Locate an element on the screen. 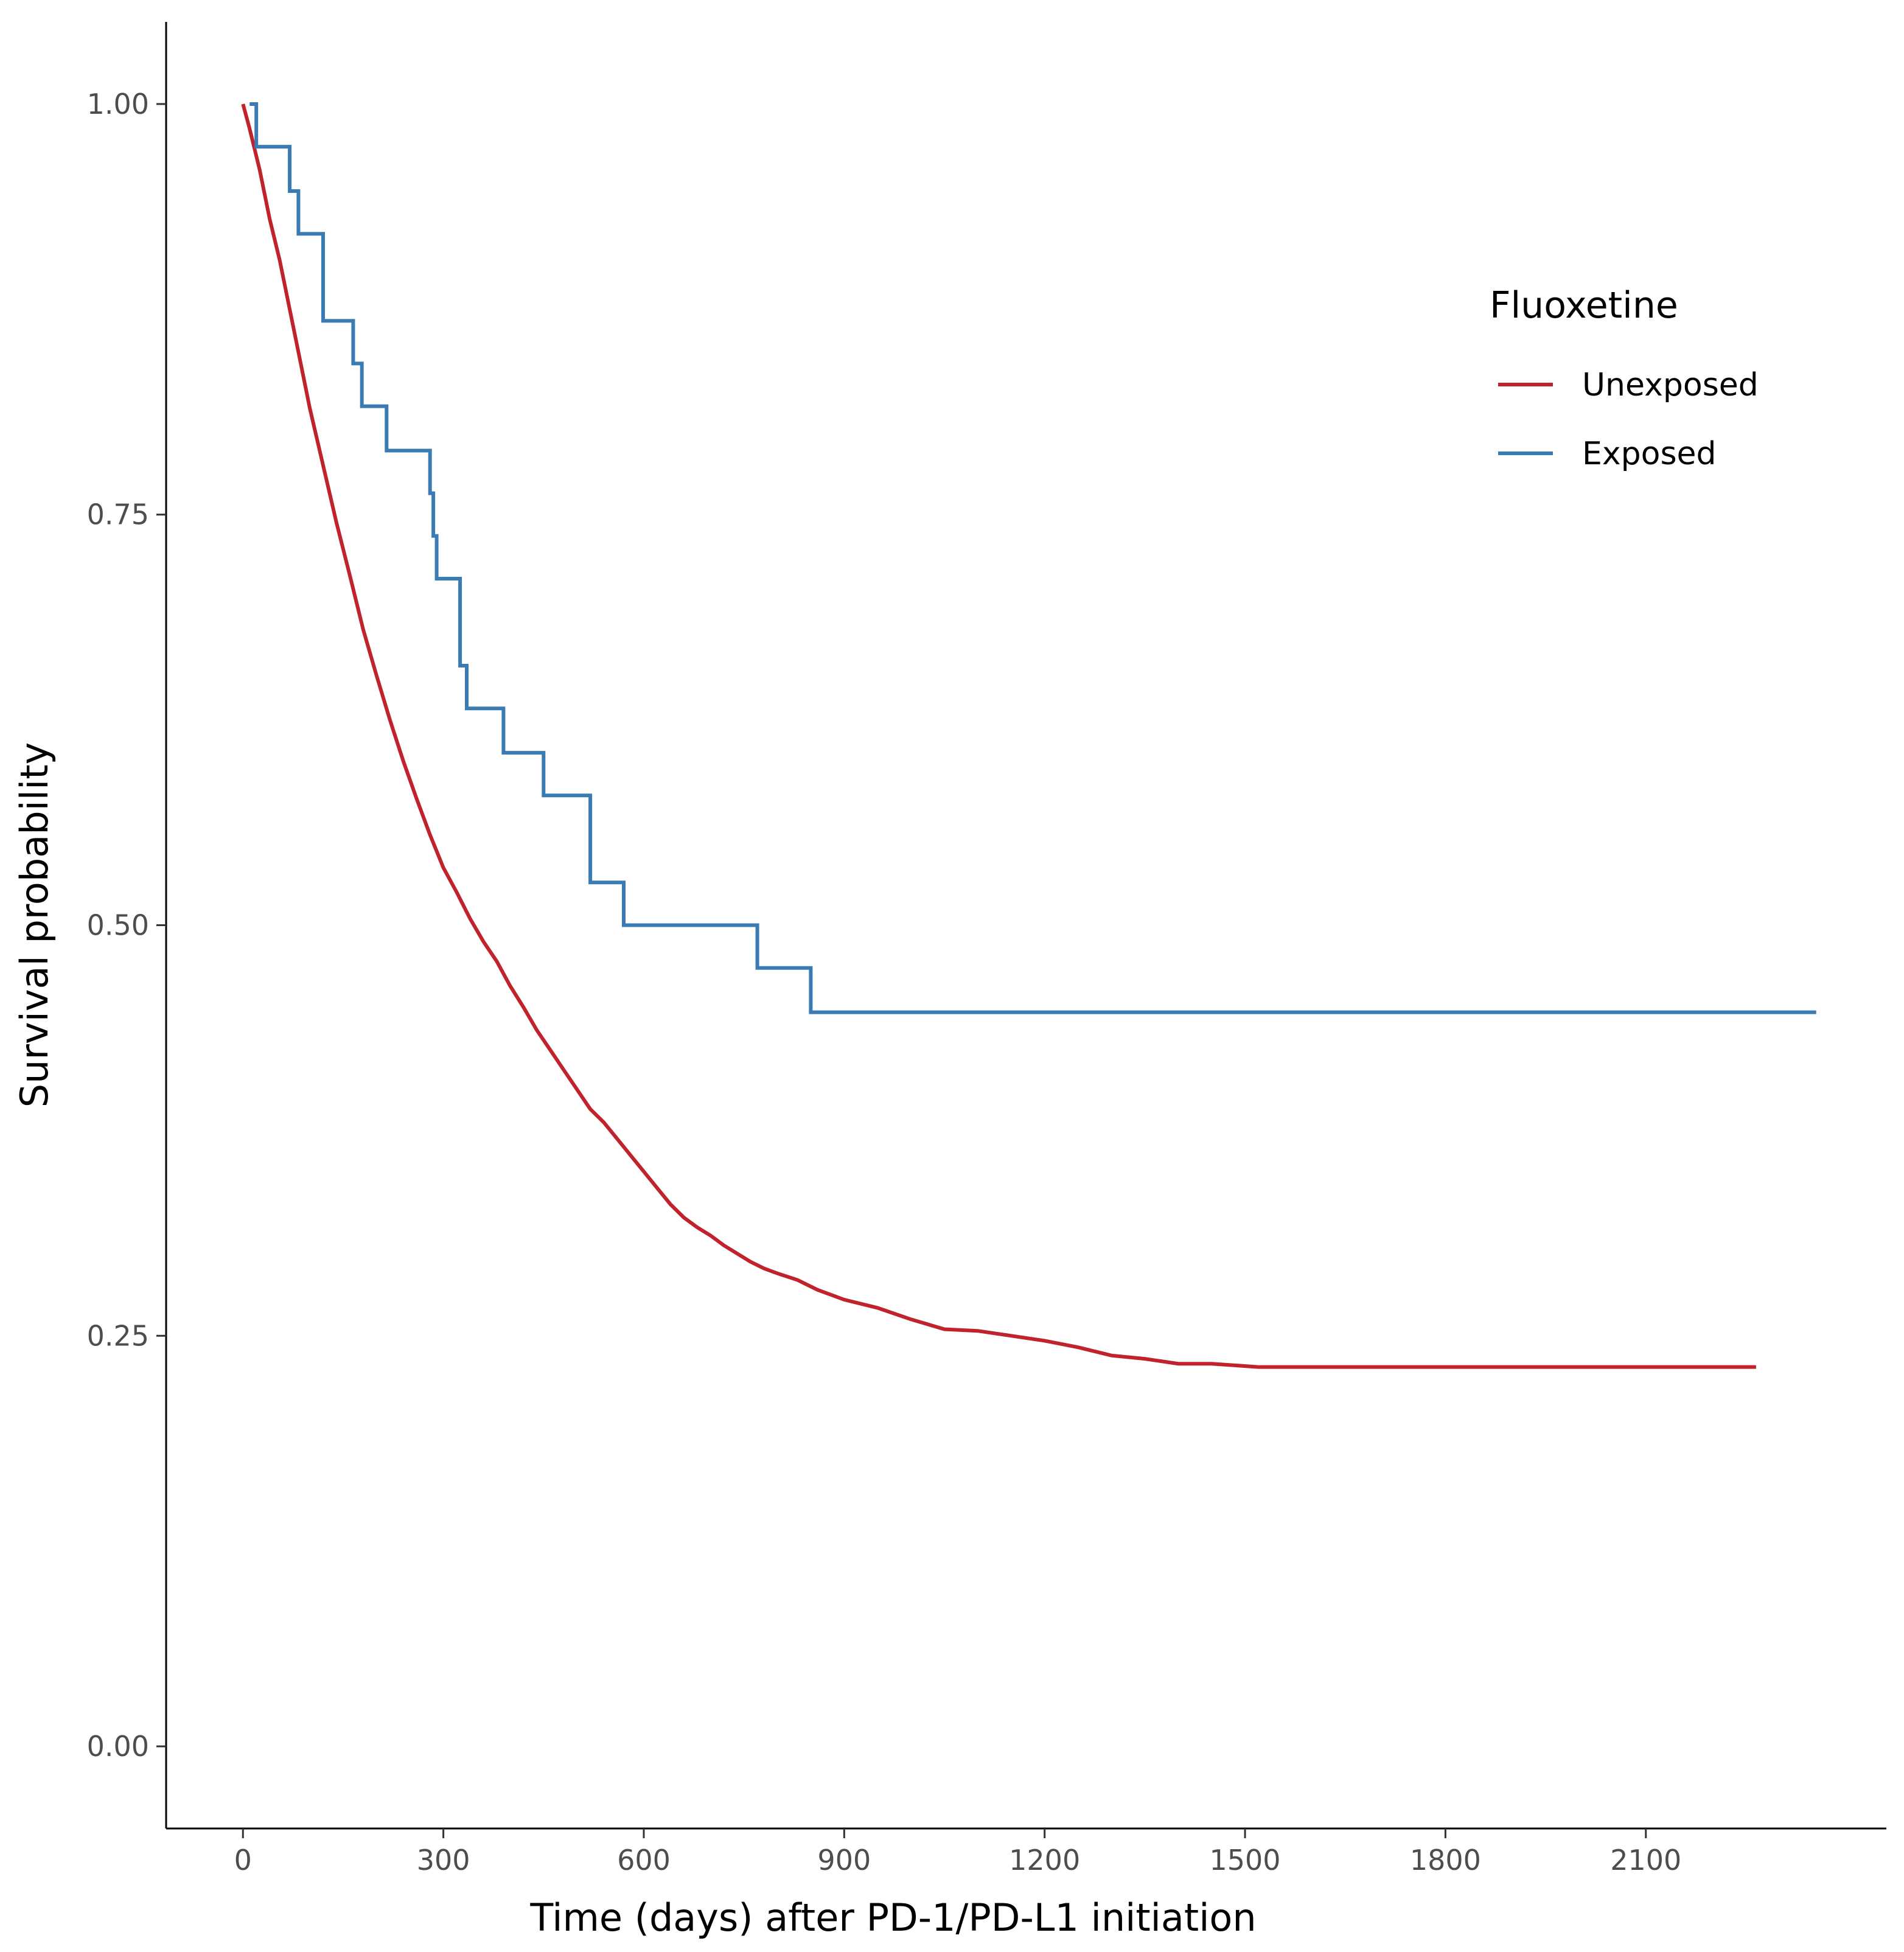 The width and height of the screenshot is (1904, 1952). x-tick-label: 1800 is located at coordinates (1445, 1860).